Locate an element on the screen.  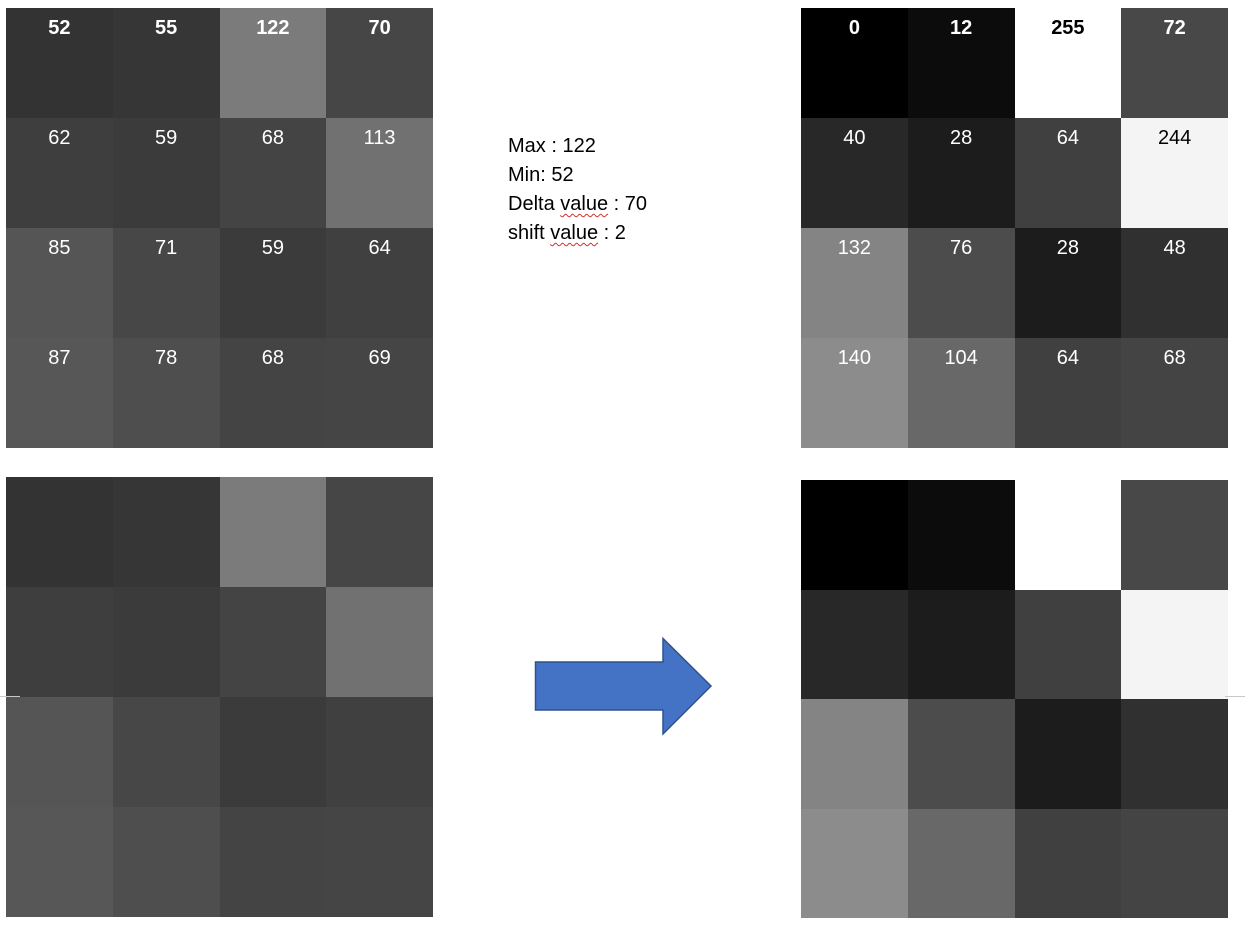
pixel-cell: 244 is located at coordinates (1174, 173).